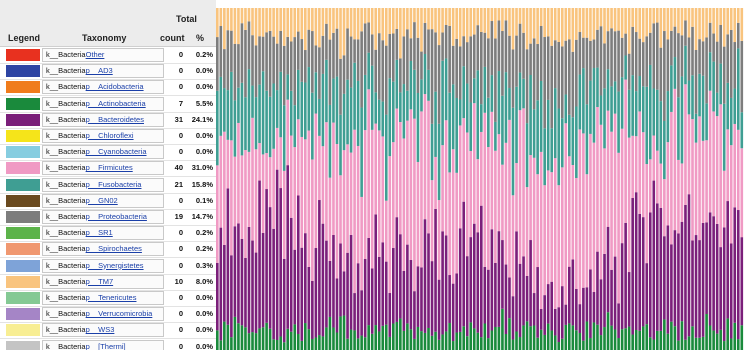  What do you see at coordinates (111, 297) in the screenshot?
I see `taxonomy-phylum-link: p__Tenericutes` at bounding box center [111, 297].